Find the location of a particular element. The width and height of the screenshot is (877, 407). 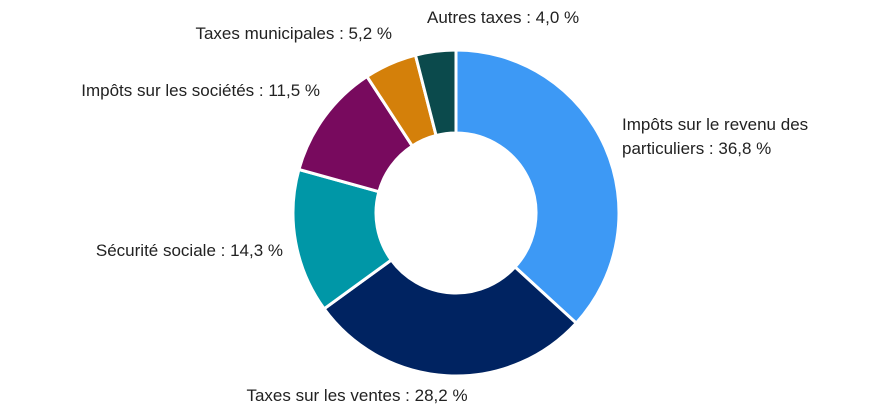

slice-label: Sécurité sociale : 14,3 % is located at coordinates (189, 250).